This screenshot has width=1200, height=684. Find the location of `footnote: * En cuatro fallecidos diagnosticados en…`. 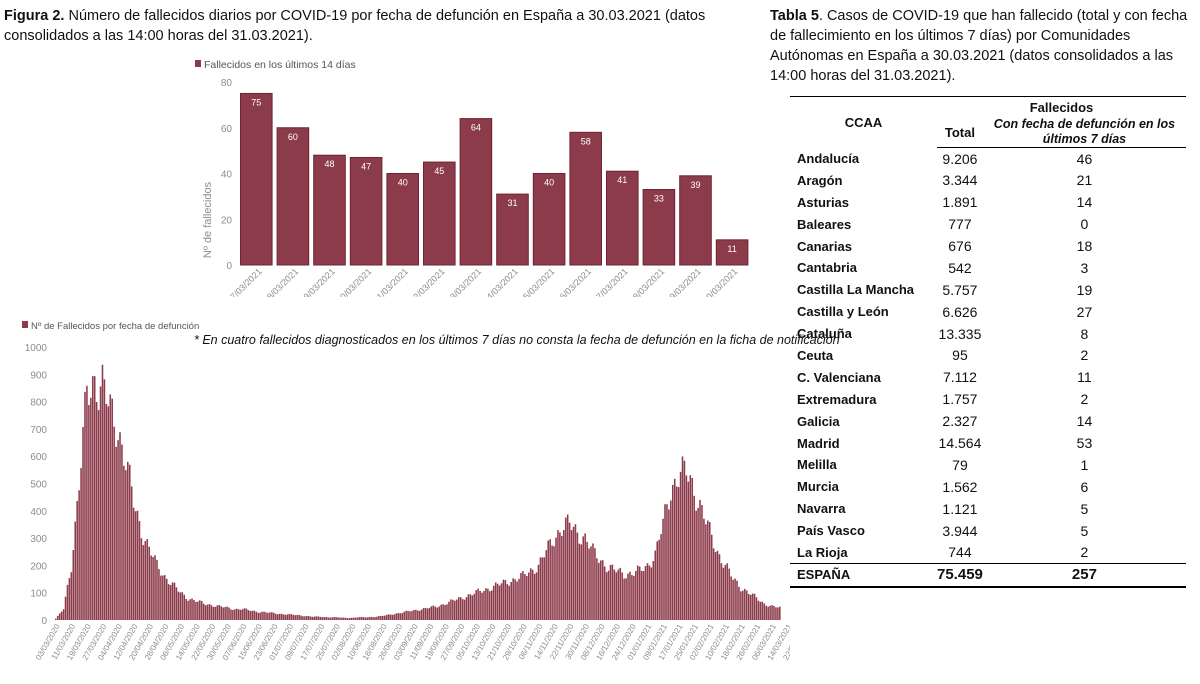

footnote: * En cuatro fallecidos diagnosticados en… is located at coordinates (517, 340).